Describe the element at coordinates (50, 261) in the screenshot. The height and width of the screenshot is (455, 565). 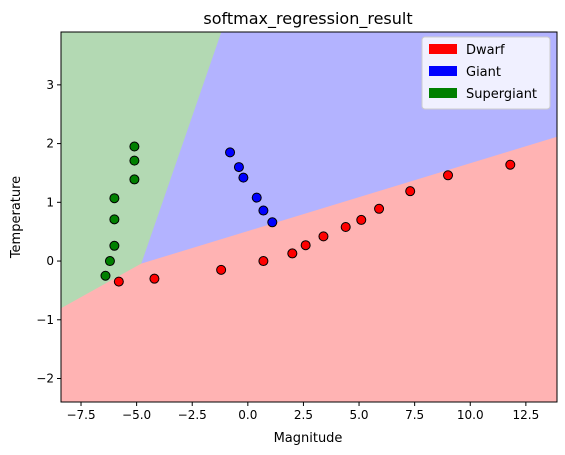
I see `y-tick-label: 0` at that location.